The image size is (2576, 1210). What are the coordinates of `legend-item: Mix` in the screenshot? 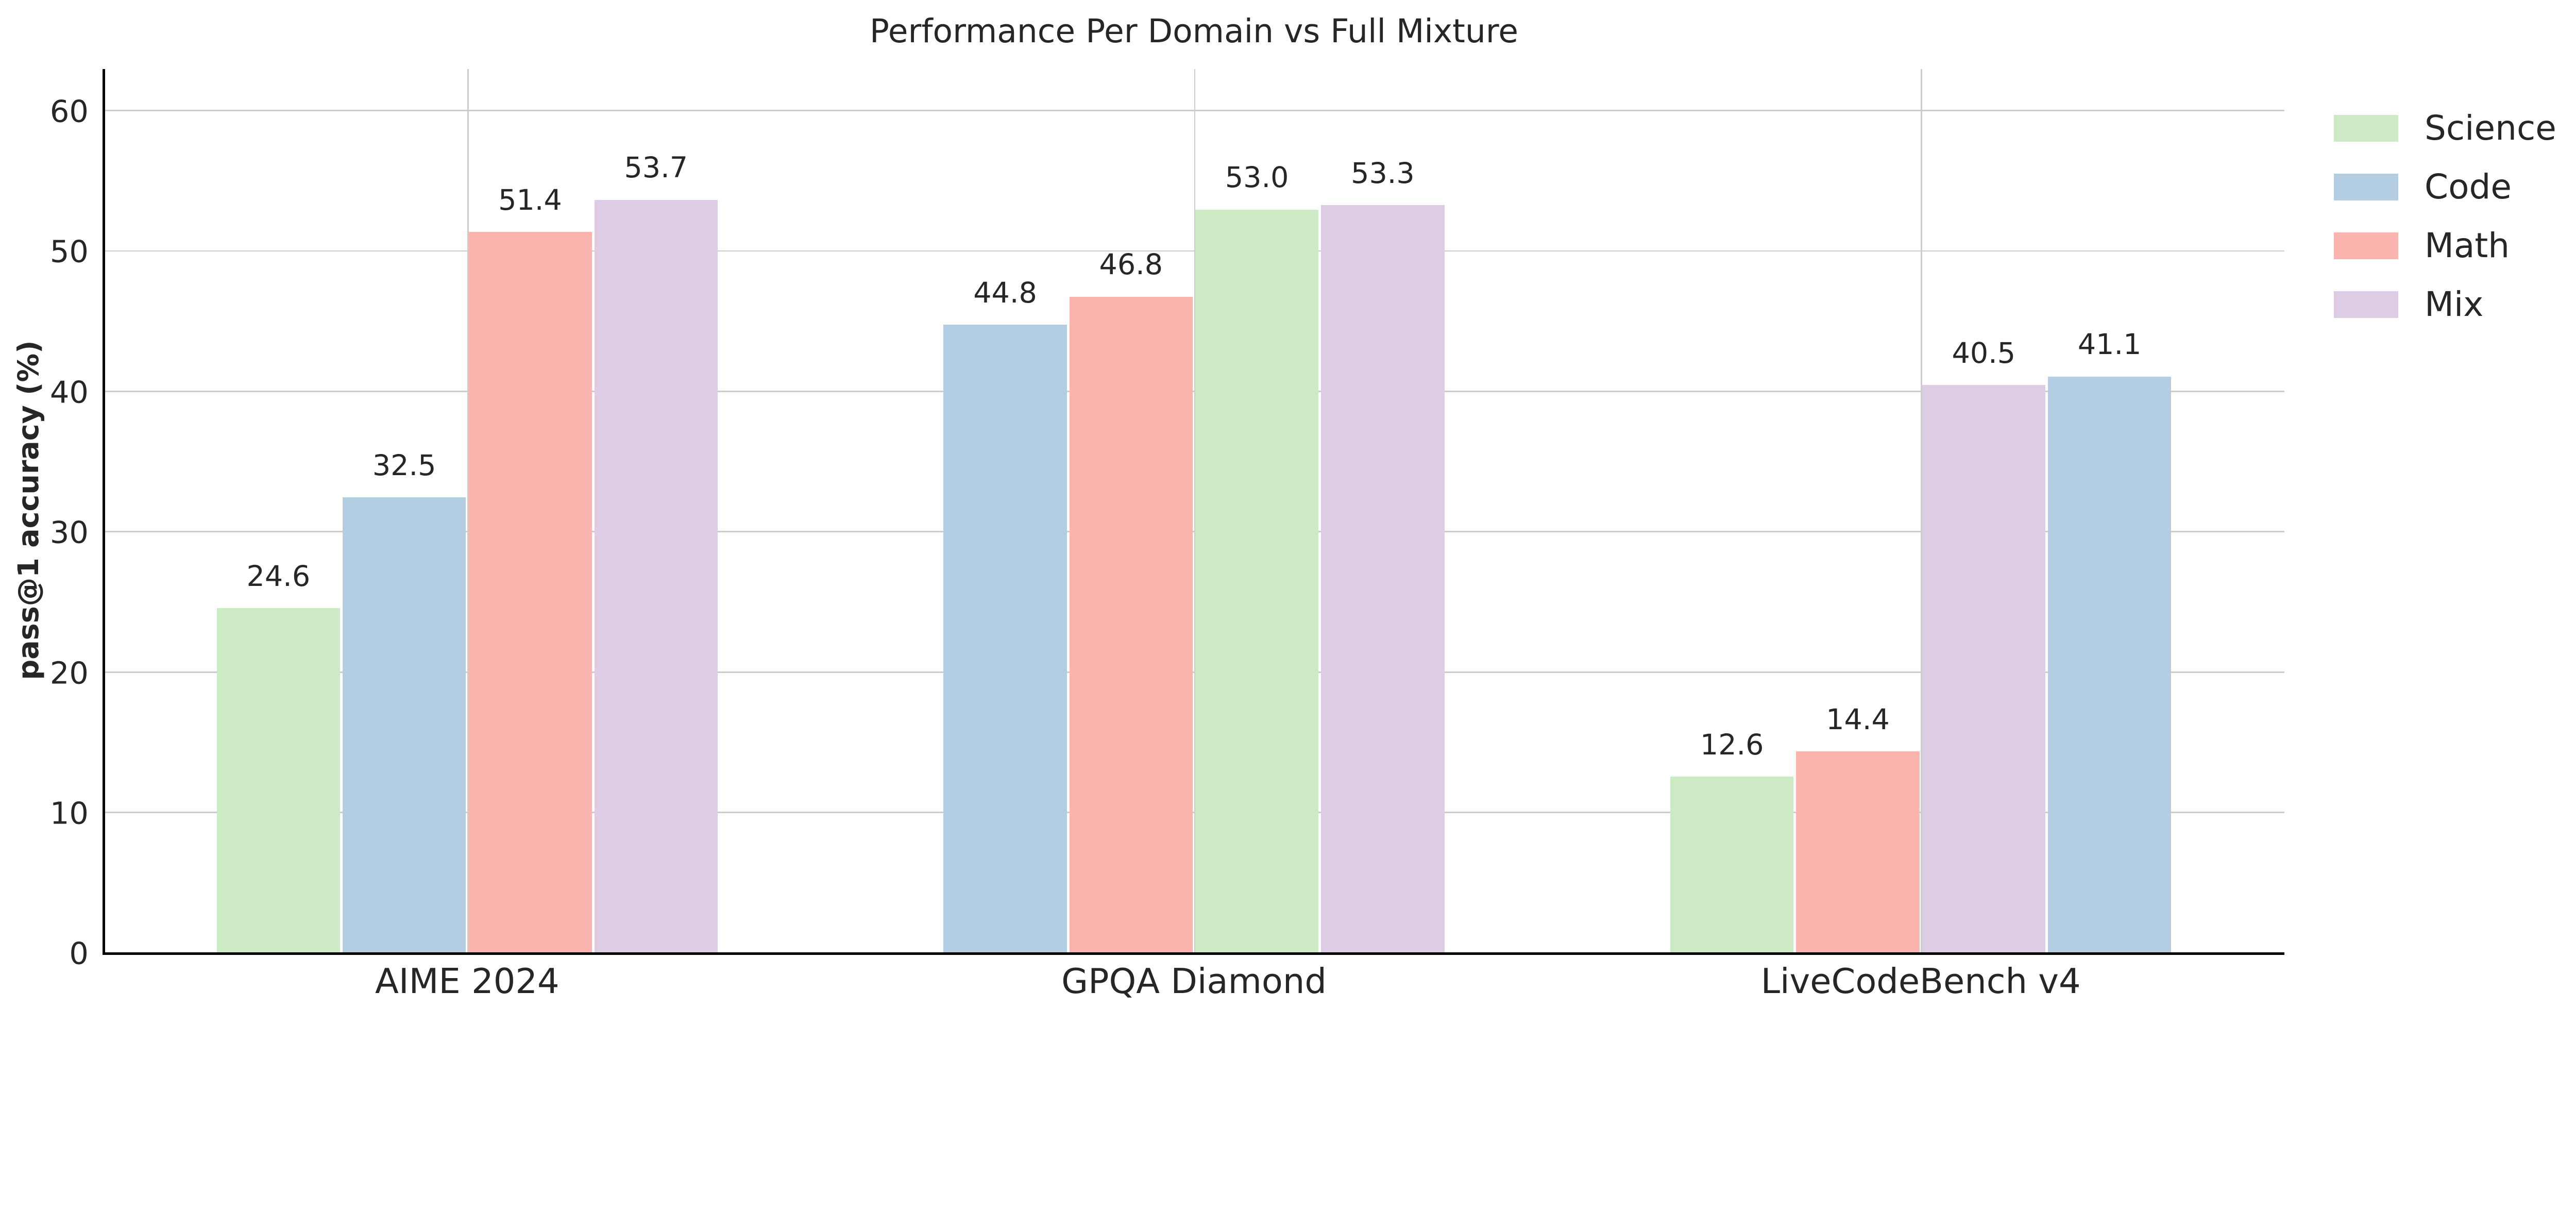 It's located at (2445, 305).